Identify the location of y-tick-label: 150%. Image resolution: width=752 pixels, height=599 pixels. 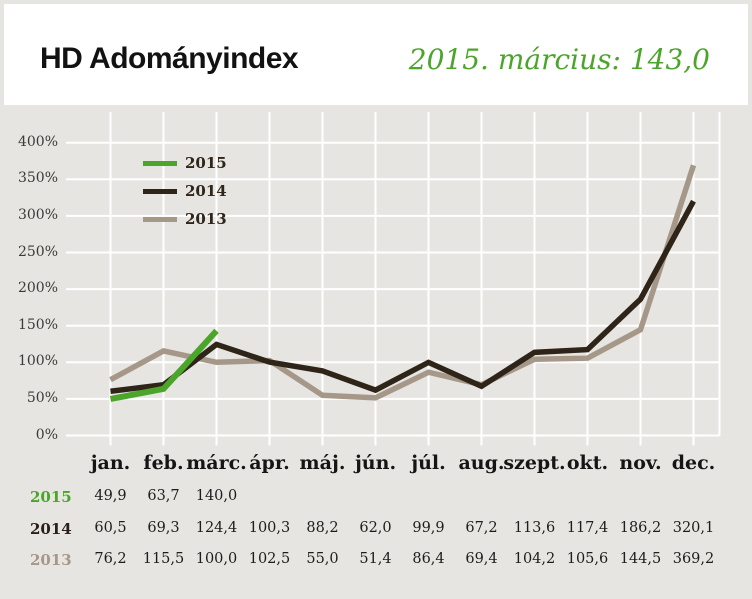
(37, 324).